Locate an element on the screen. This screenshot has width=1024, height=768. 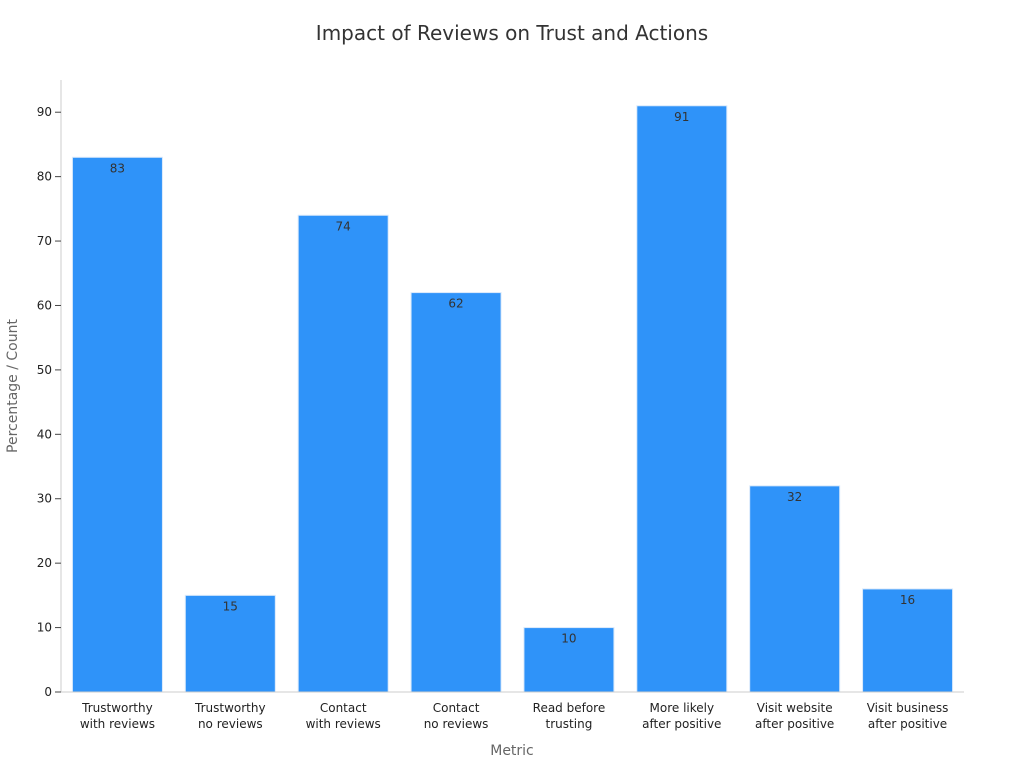
chart-title: Impact of Reviews on Trust and Actions is located at coordinates (512, 33).